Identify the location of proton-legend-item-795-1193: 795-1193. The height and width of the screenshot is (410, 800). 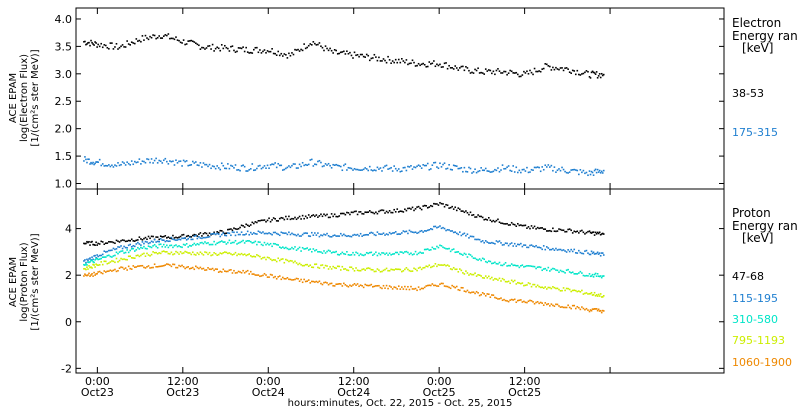
(758, 340).